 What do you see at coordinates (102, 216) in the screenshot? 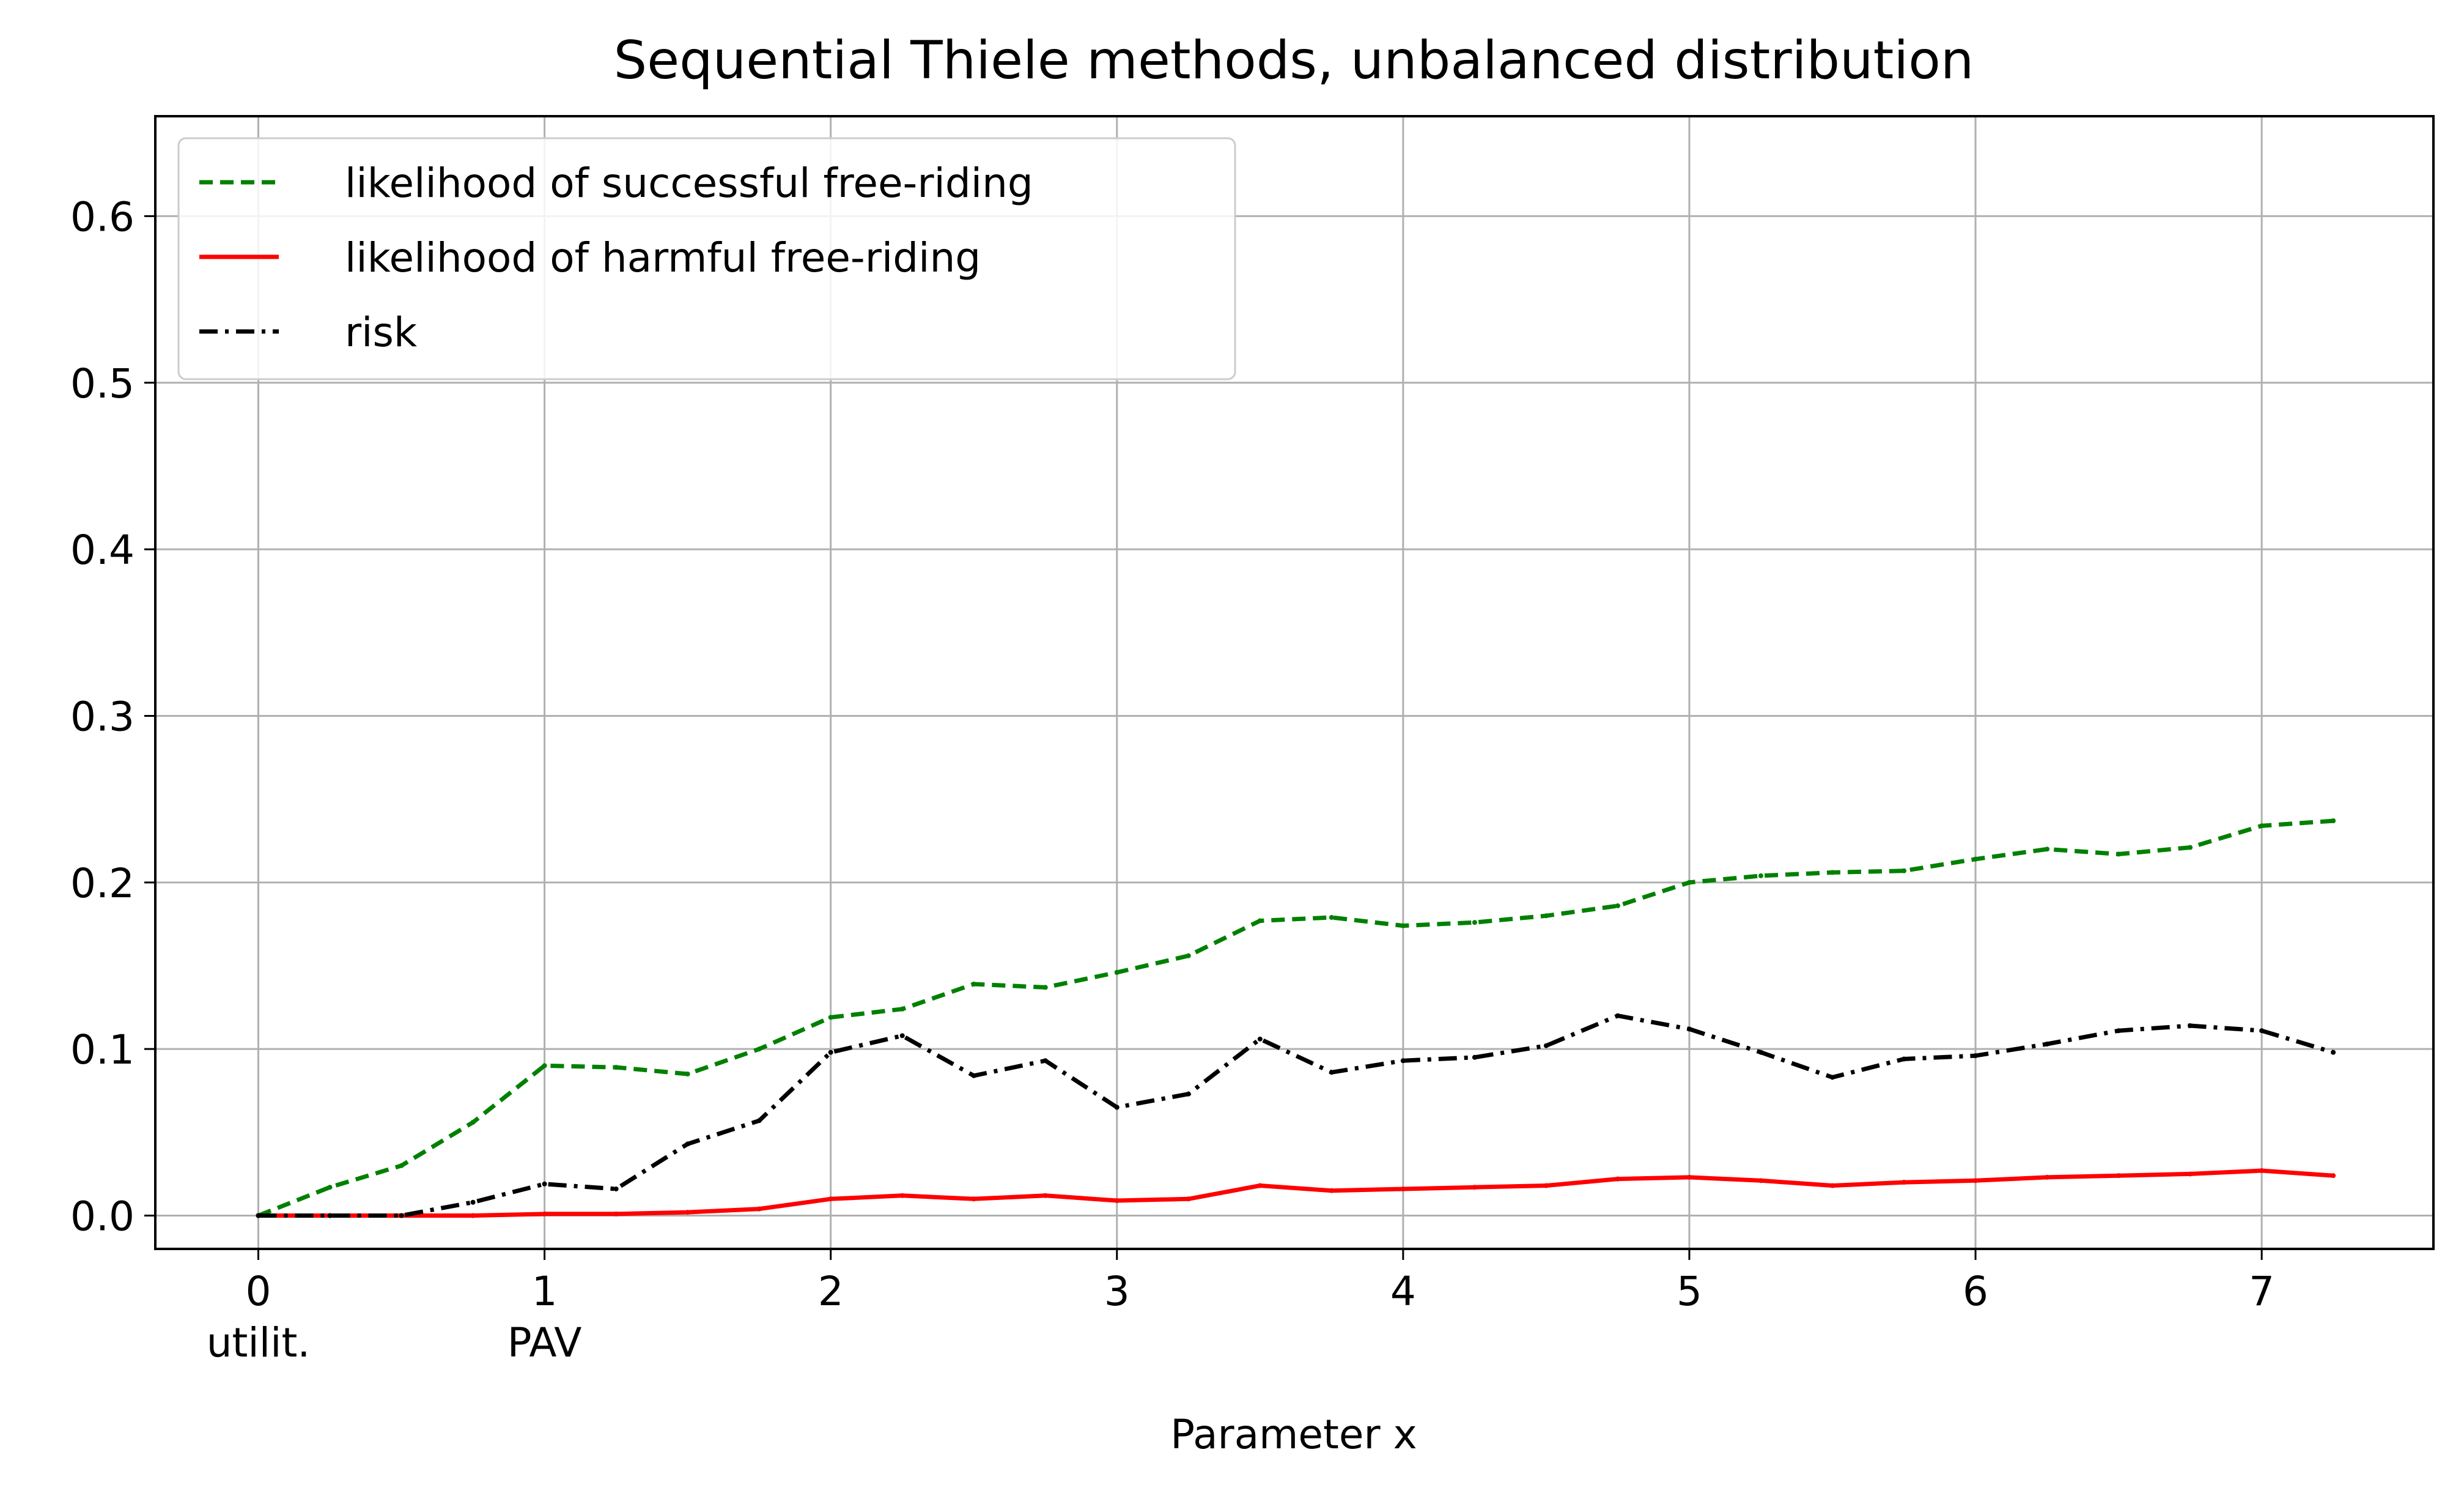
I see `y-tick-label: 0.6` at bounding box center [102, 216].